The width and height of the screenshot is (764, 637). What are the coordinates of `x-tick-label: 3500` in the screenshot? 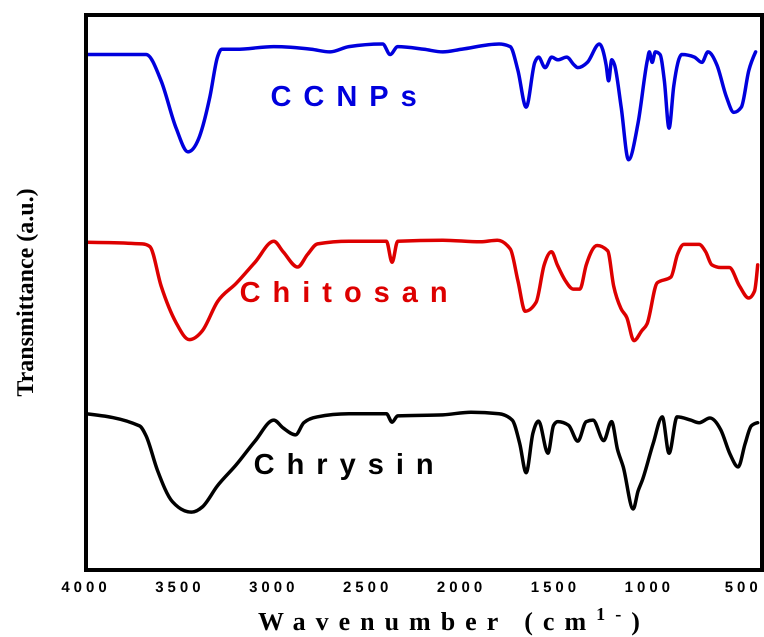 It's located at (180, 587).